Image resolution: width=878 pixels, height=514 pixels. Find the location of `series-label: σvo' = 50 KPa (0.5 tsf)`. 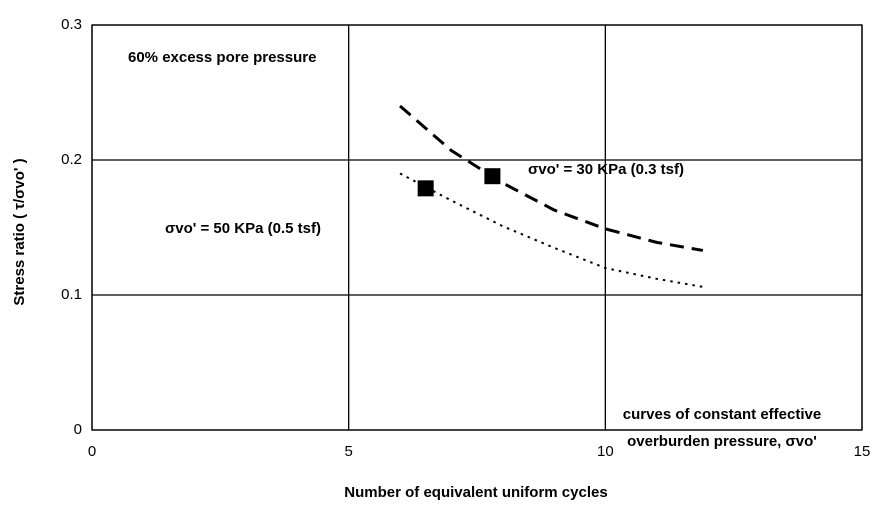

series-label: σvo' = 50 KPa (0.5 tsf) is located at coordinates (243, 228).